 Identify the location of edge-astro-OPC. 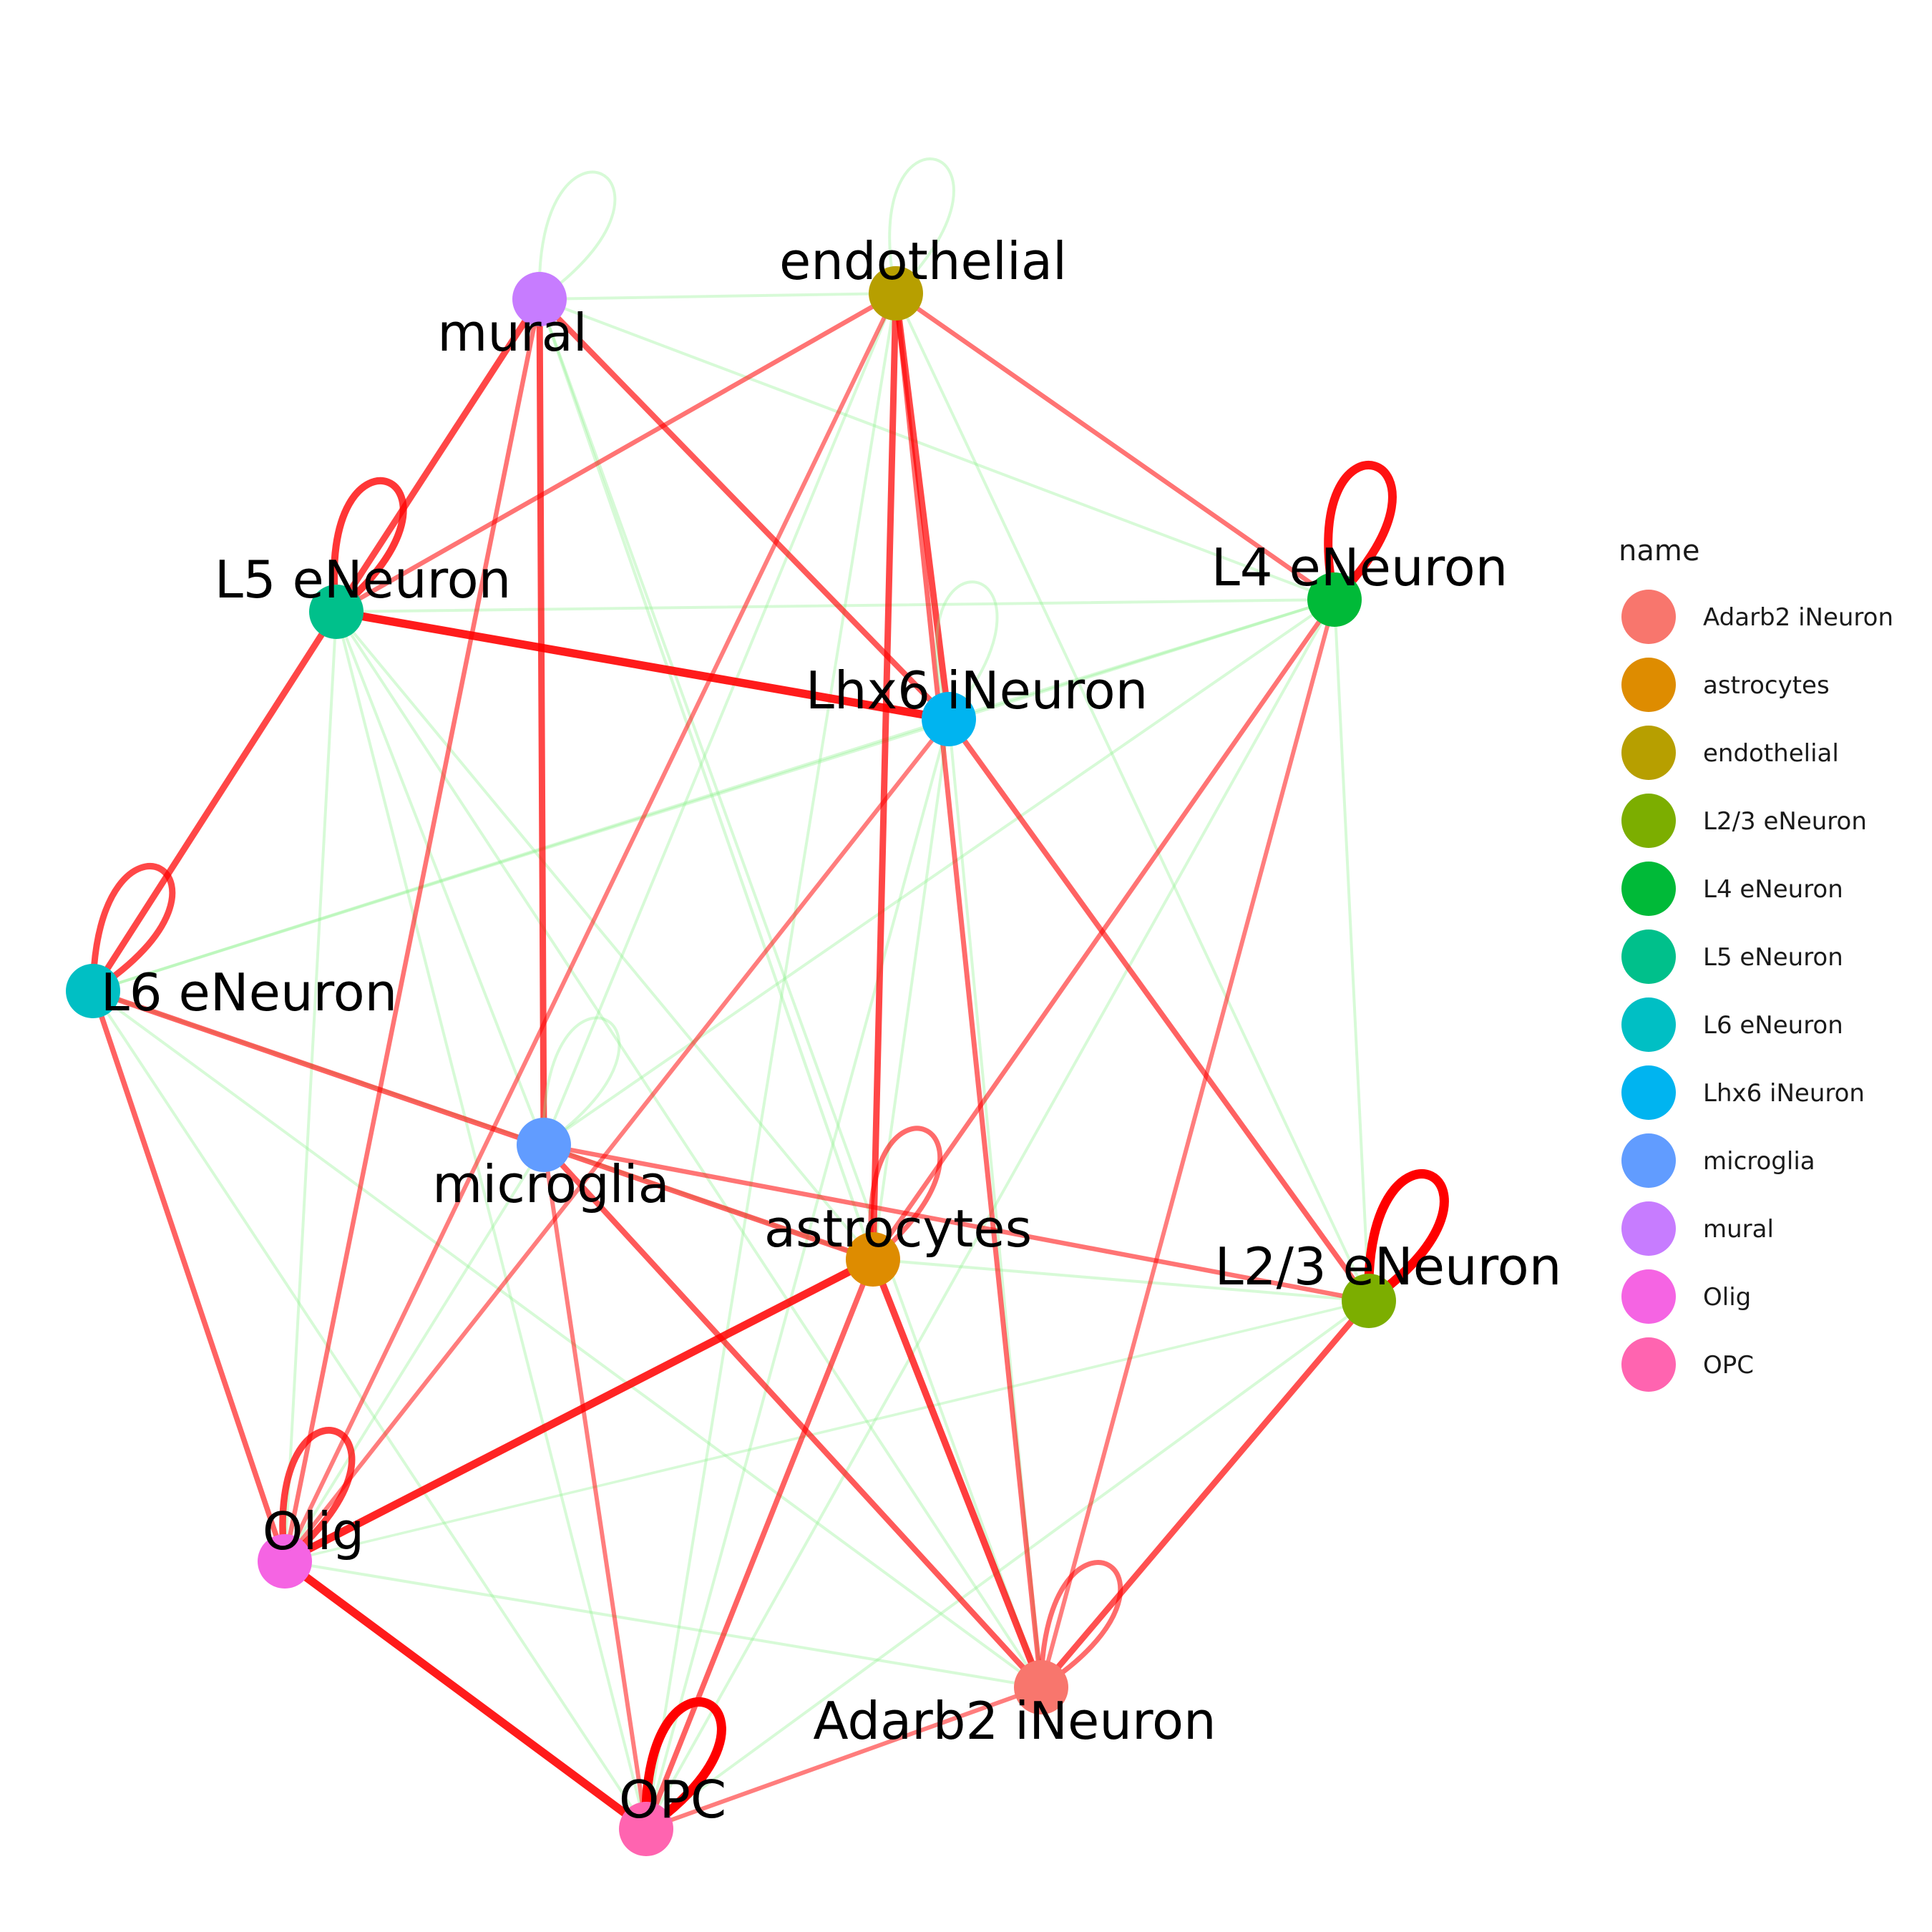
(759, 1544).